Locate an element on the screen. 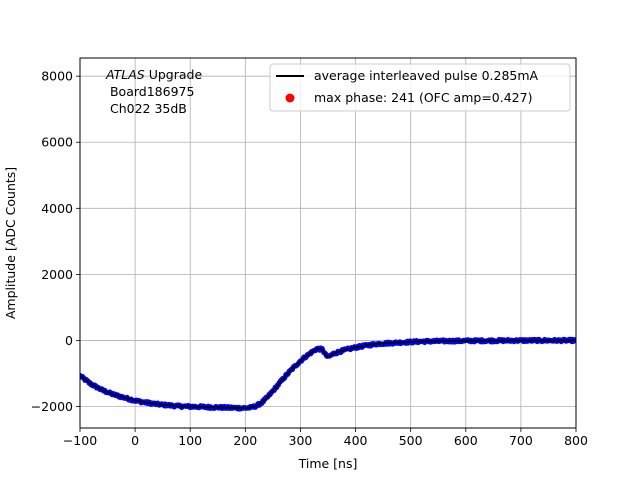 The image size is (640, 480). channel-label: Ch022 35dB is located at coordinates (146, 108).